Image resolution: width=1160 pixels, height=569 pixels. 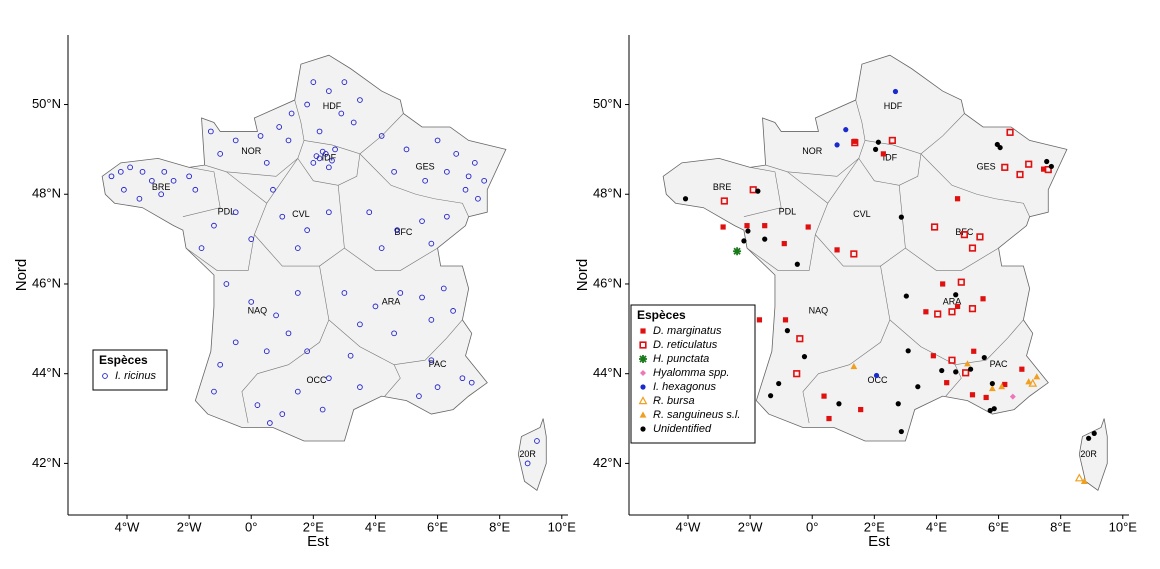 I want to click on legend-label: Unidentified, so click(x=682, y=429).